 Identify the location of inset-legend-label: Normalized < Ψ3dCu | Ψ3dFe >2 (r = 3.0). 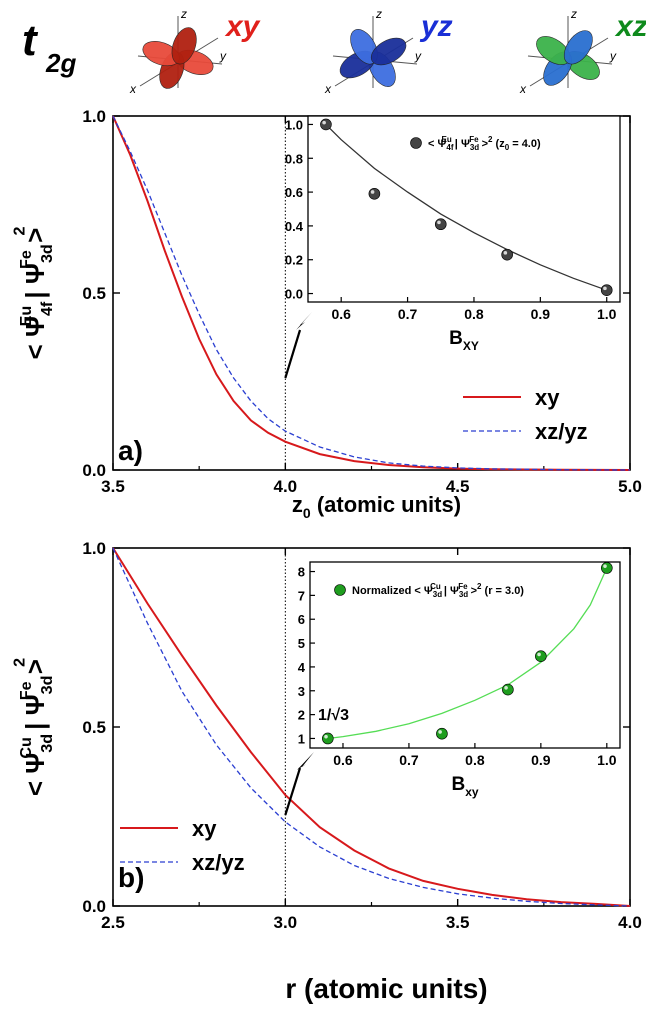
(438, 590).